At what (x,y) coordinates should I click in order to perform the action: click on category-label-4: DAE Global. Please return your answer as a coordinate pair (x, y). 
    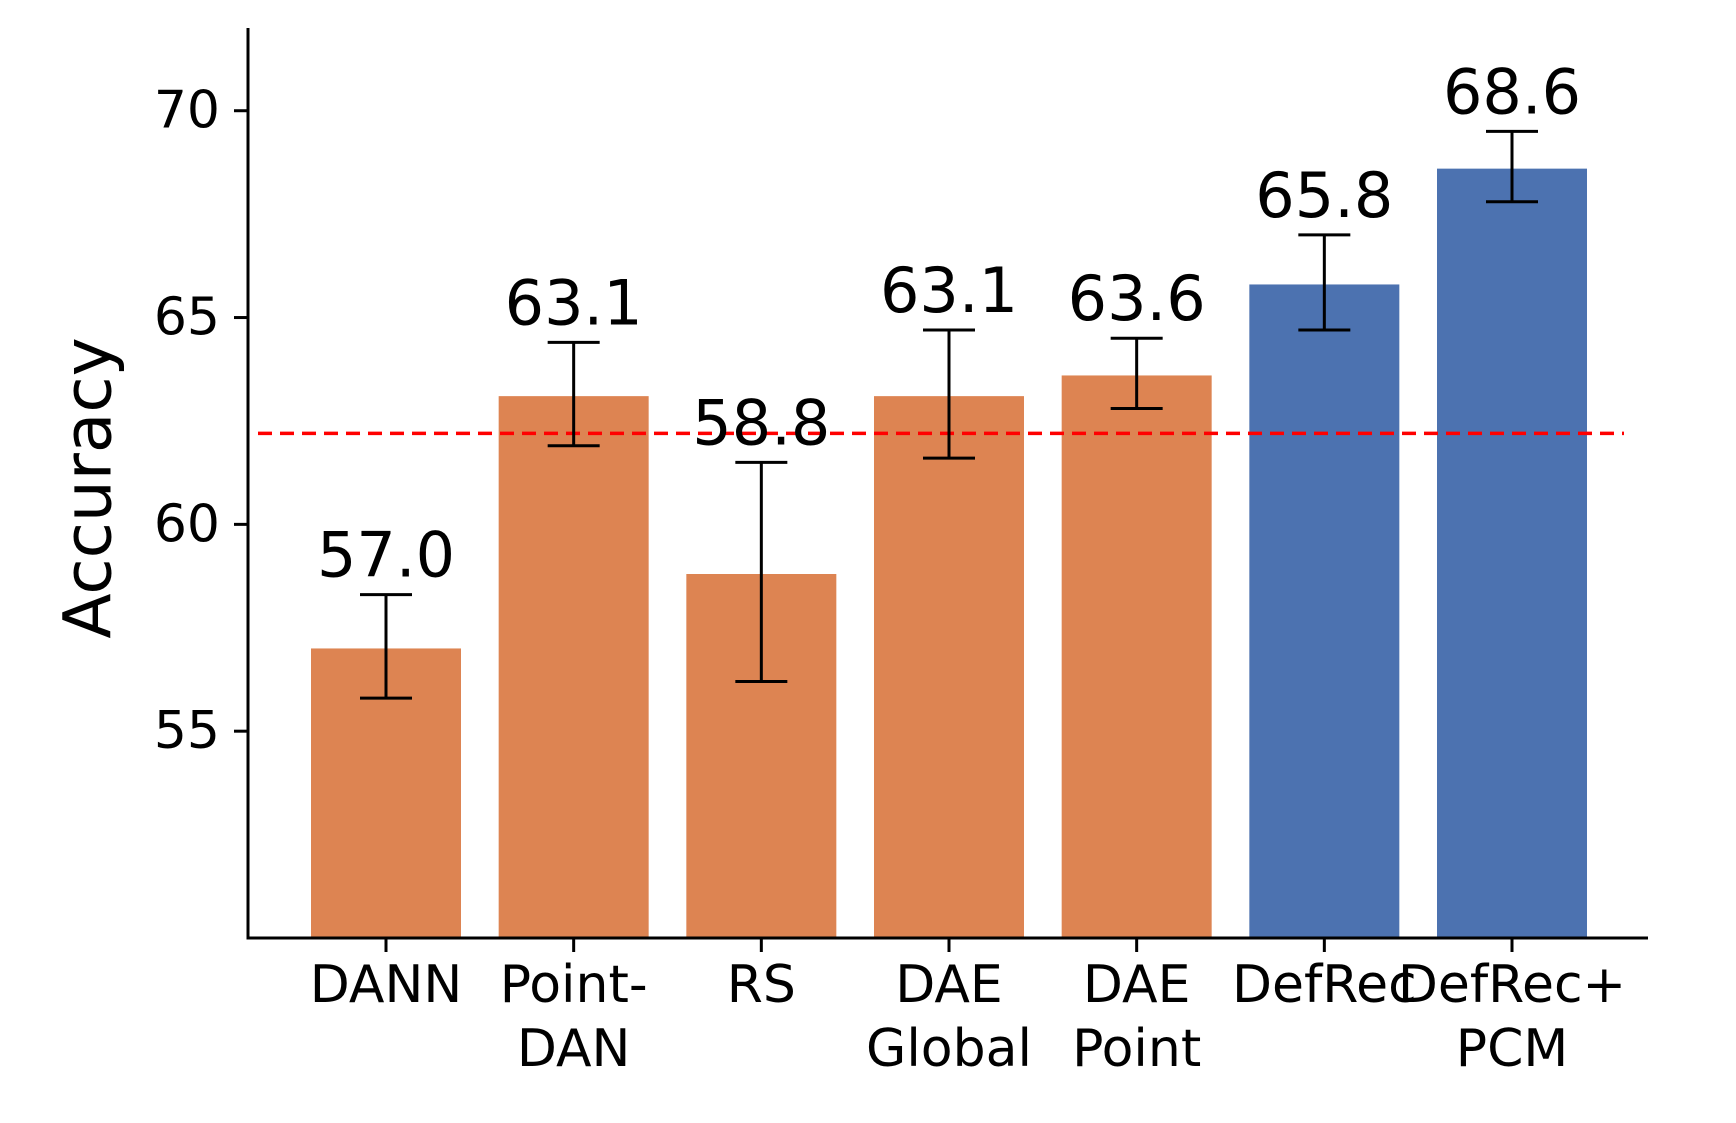
    Looking at the image, I should click on (949, 1017).